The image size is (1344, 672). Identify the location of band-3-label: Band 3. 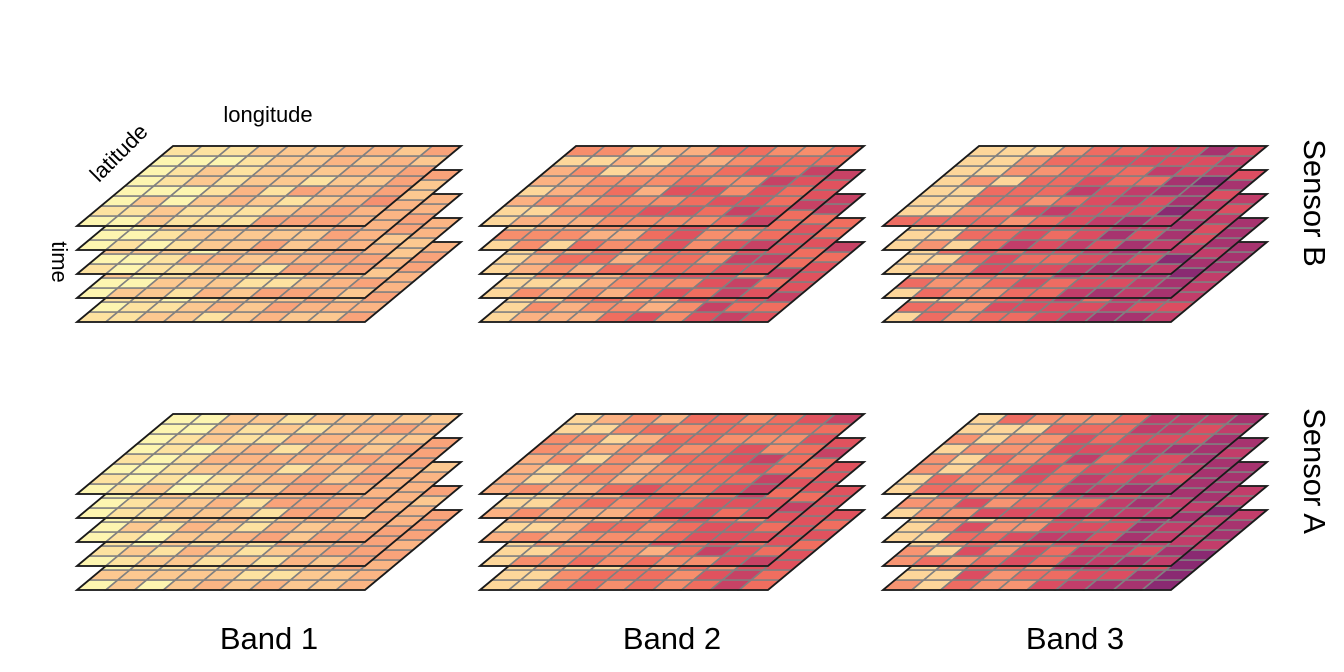
(1075, 638).